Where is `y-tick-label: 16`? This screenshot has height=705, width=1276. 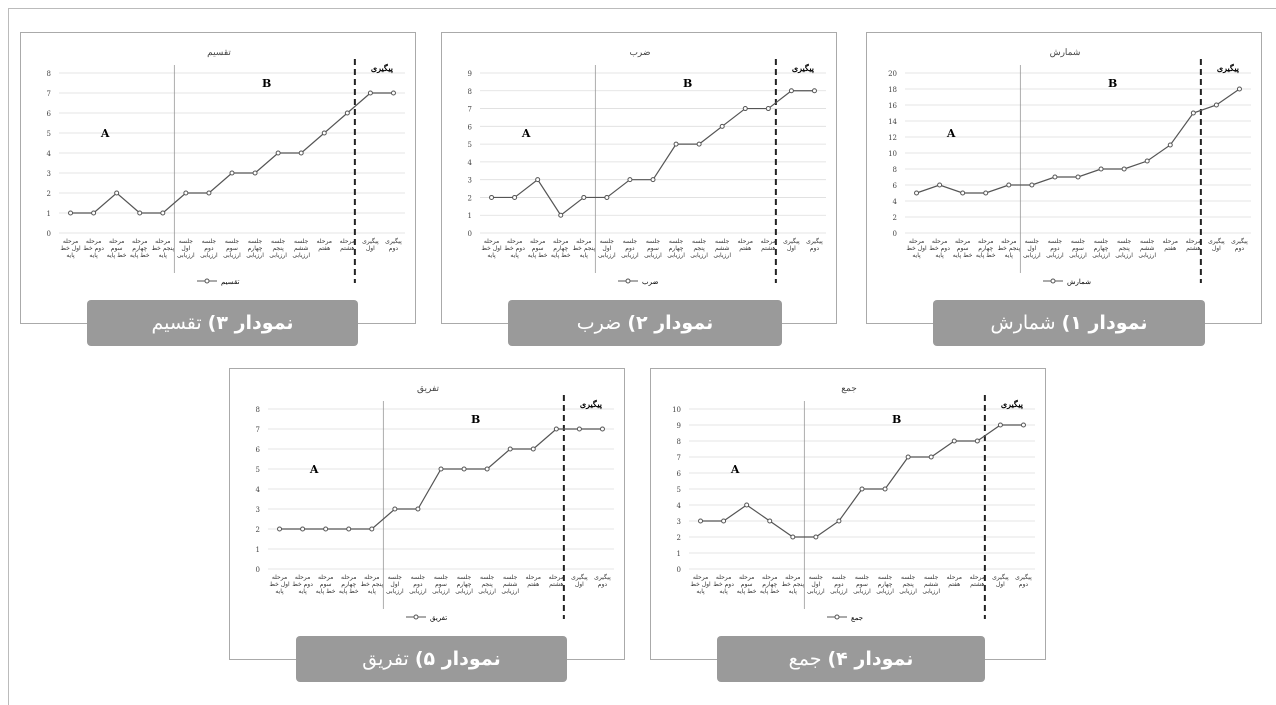 y-tick-label: 16 is located at coordinates (892, 106).